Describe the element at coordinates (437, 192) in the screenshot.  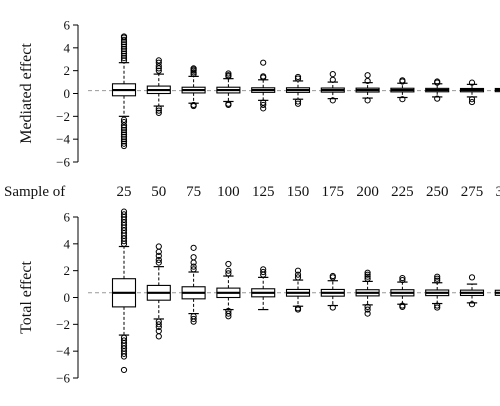
I see `sample-size-label: 250` at that location.